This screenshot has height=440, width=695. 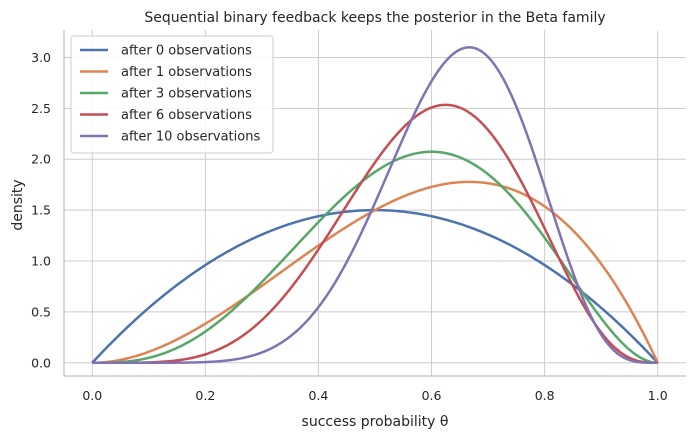 I want to click on x-tick-label: 0.4, so click(x=319, y=395).